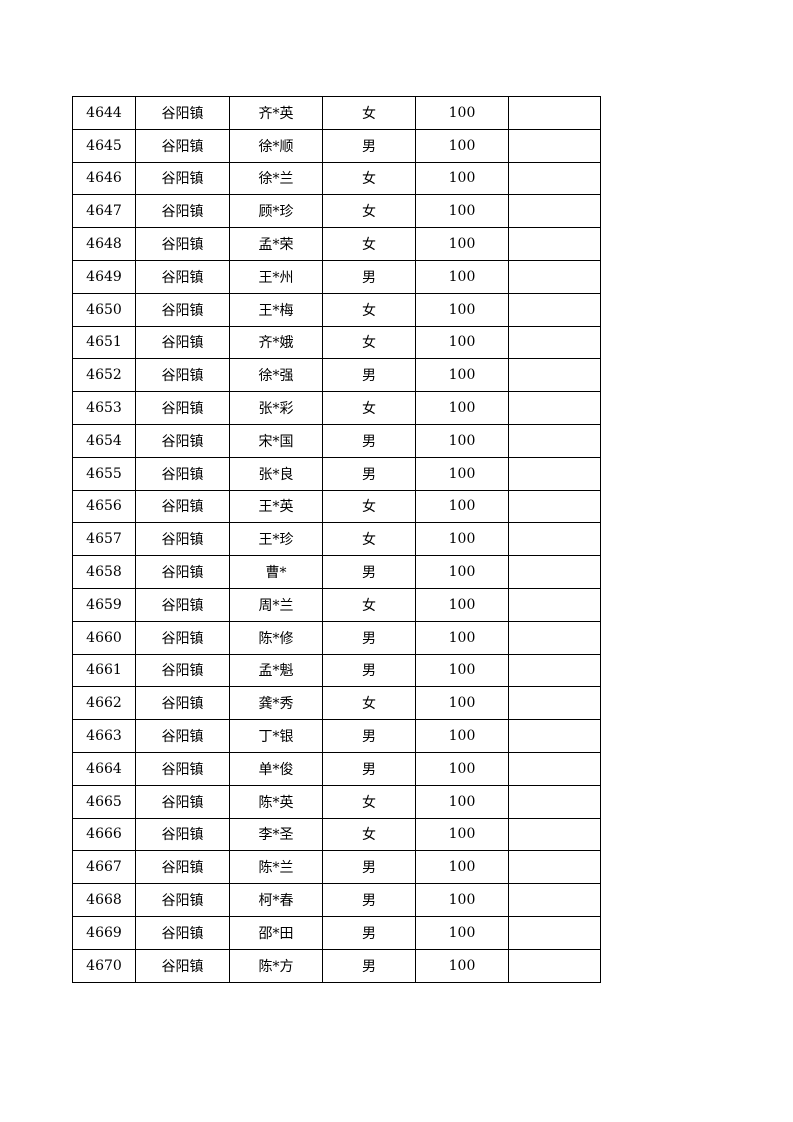 This screenshot has width=793, height=1122. What do you see at coordinates (336, 342) in the screenshot?
I see `table-row: 4651 谷阳镇 齐*娥女 100` at bounding box center [336, 342].